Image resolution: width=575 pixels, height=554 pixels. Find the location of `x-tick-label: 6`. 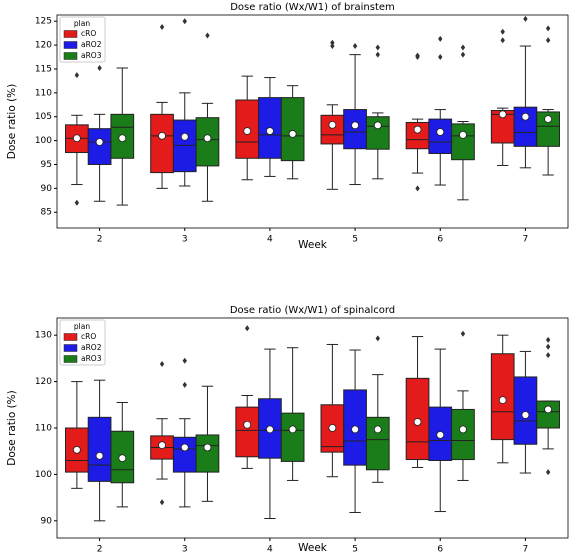

x-tick-label: 6 is located at coordinates (440, 240).